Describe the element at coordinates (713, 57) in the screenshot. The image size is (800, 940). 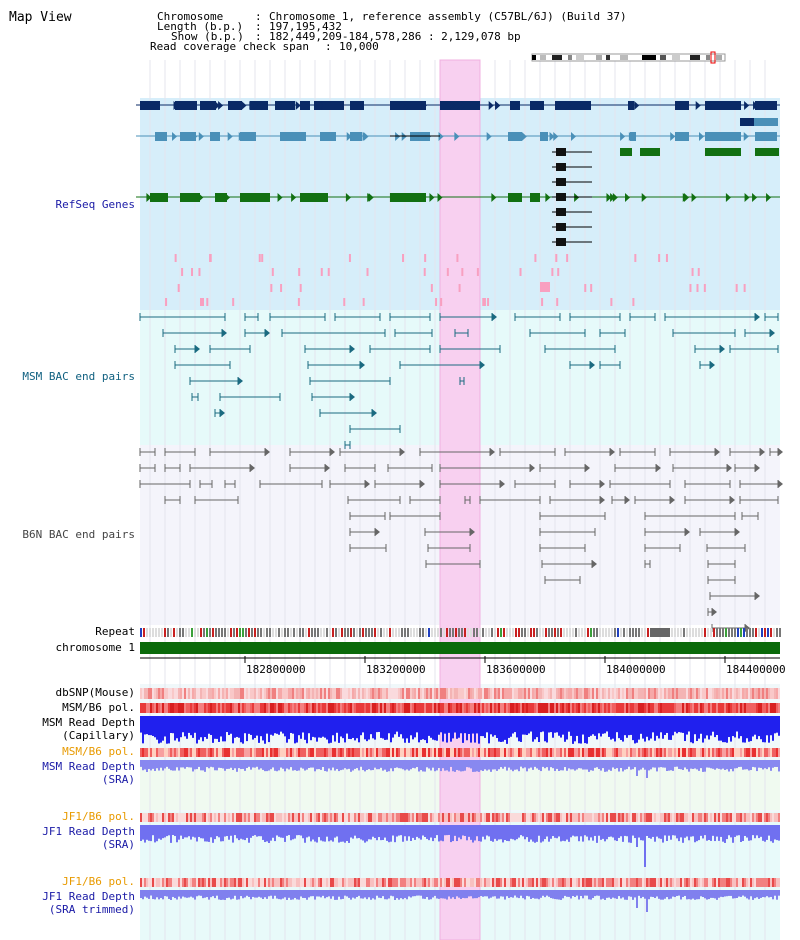
I see `ideogram-position-marker` at that location.